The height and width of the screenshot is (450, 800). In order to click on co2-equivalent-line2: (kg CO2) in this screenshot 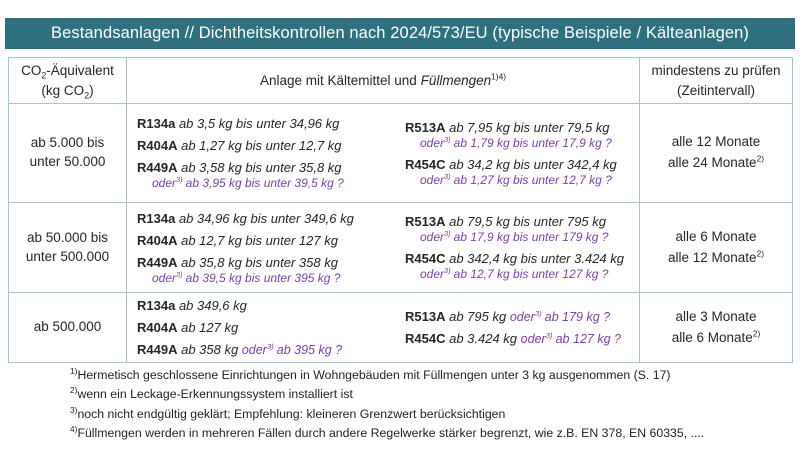, I will do `click(67, 91)`.